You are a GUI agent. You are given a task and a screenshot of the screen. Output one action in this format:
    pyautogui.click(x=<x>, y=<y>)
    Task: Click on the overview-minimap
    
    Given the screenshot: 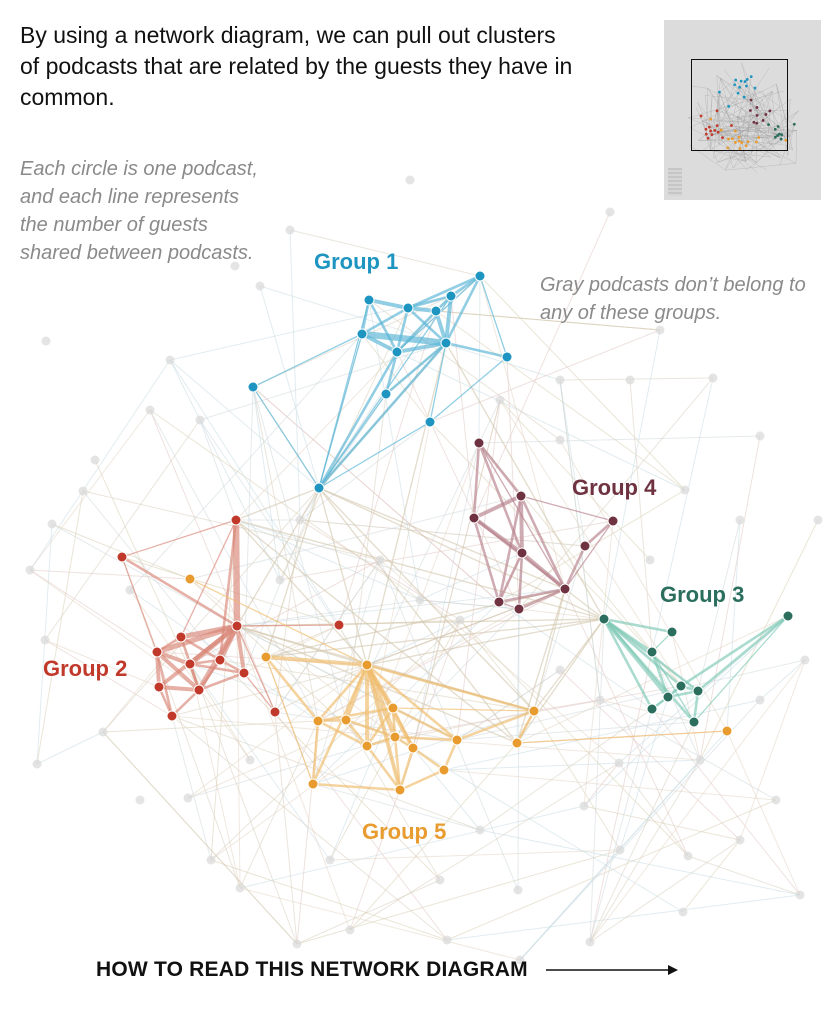 What is the action you would take?
    pyautogui.click(x=742, y=110)
    